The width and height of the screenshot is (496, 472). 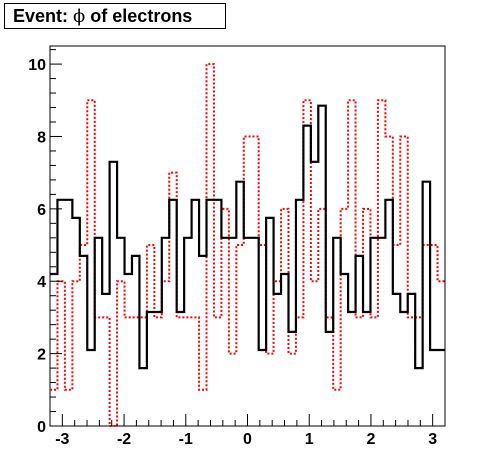 What do you see at coordinates (370, 439) in the screenshot?
I see `x-tick-label: 2` at bounding box center [370, 439].